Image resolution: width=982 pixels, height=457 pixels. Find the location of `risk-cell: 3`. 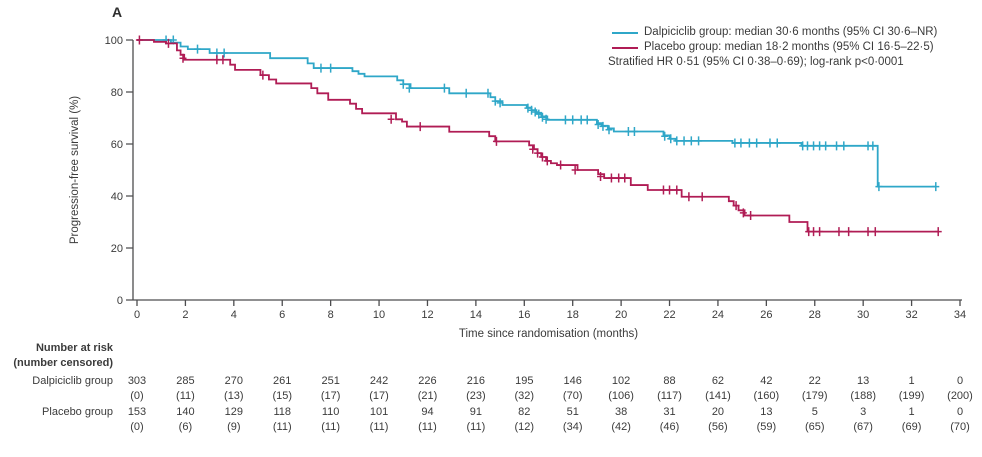

risk-cell: 3 is located at coordinates (863, 412).